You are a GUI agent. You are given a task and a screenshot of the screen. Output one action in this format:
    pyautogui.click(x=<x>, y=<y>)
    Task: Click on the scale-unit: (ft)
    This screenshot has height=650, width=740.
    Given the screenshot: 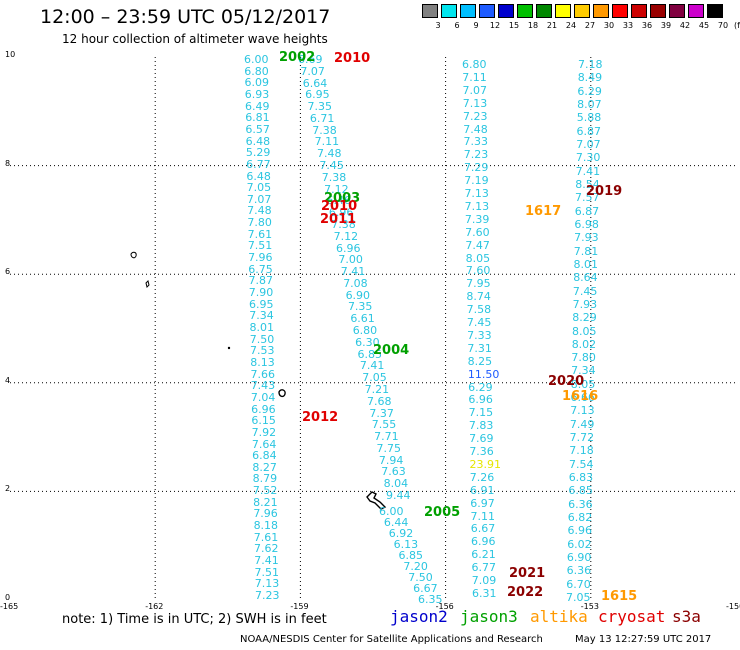 What is the action you would take?
    pyautogui.click(x=736, y=25)
    